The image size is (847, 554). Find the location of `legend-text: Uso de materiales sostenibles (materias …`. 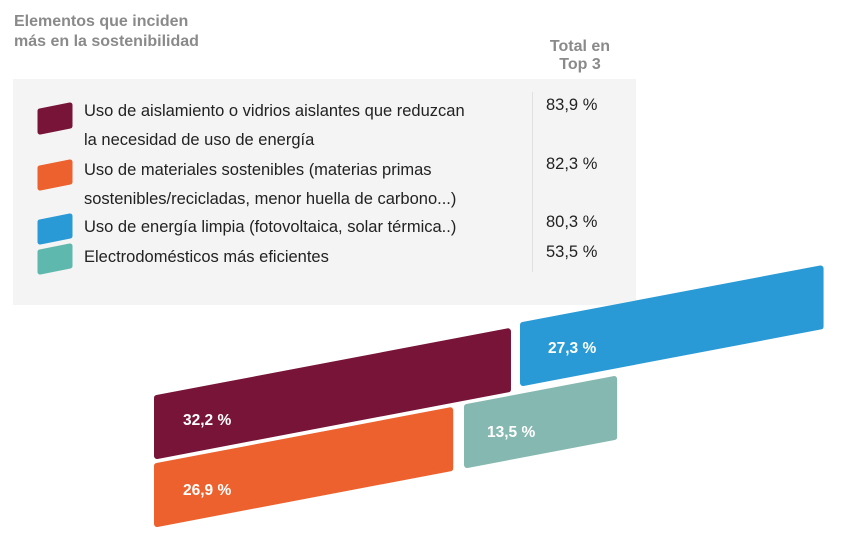

legend-text: Uso de materiales sostenibles (materias … is located at coordinates (258, 170).